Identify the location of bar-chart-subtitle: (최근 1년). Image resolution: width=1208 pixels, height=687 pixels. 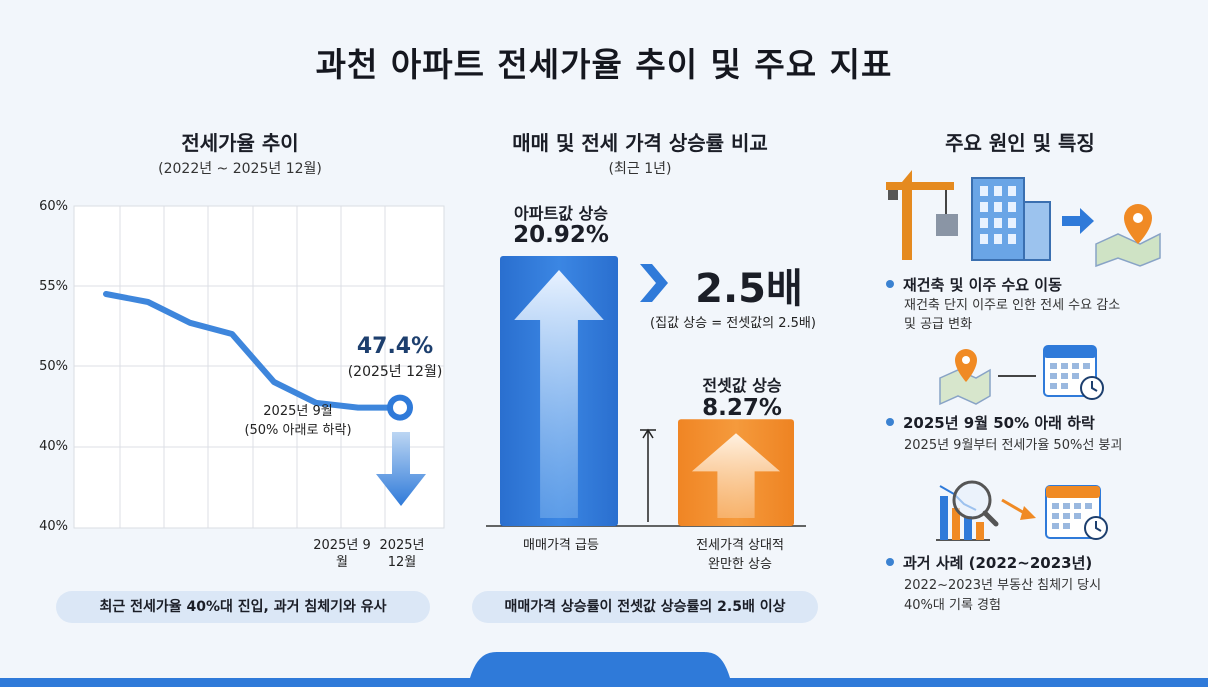
(640, 169).